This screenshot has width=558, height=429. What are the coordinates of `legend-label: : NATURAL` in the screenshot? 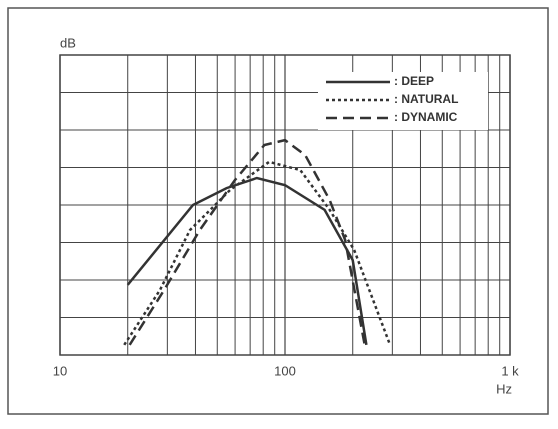 It's located at (426, 99).